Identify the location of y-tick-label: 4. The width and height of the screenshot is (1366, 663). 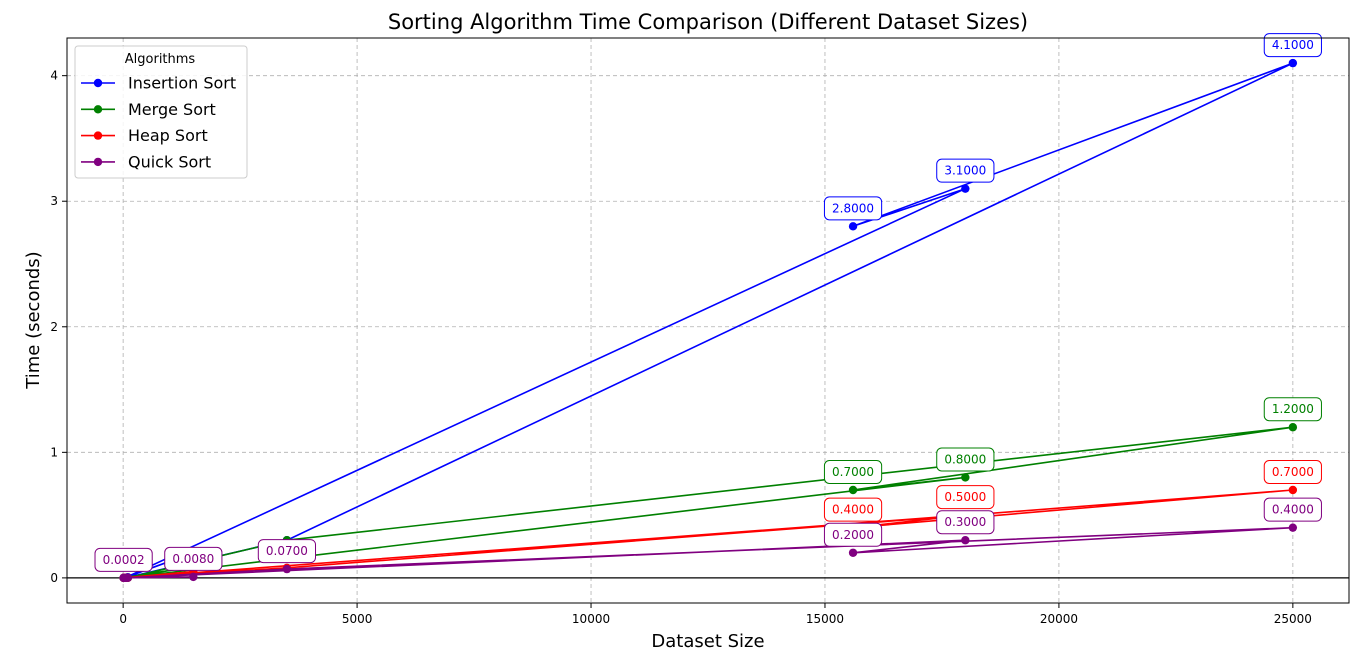
(54, 76).